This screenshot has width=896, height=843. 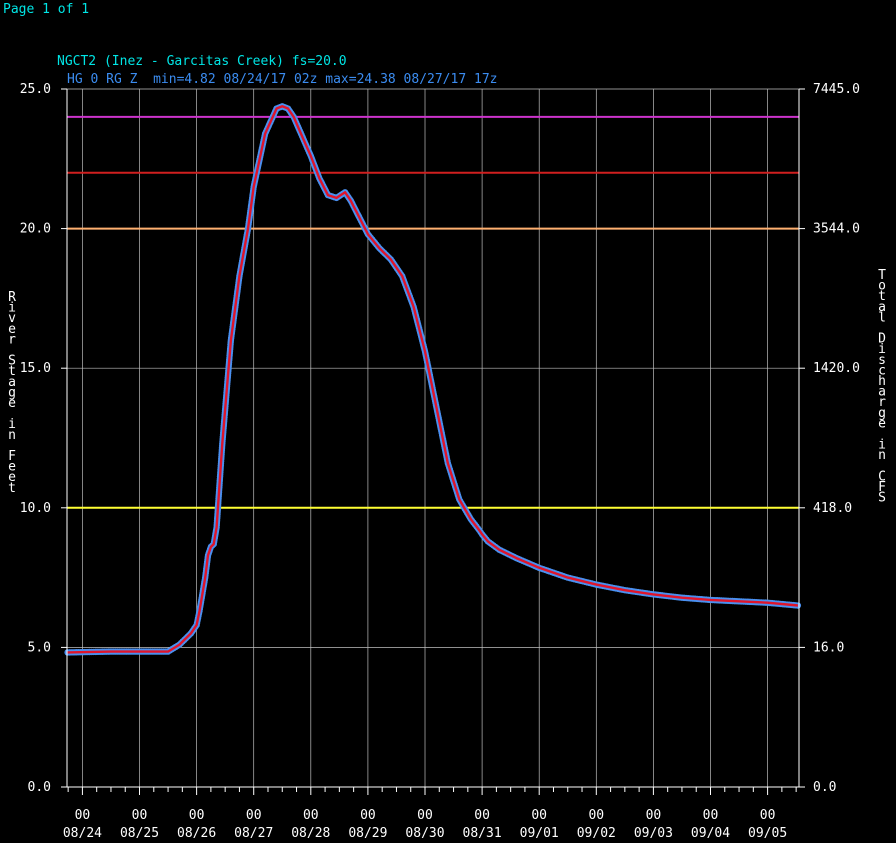 What do you see at coordinates (46, 9) in the screenshot?
I see `page-indicator: Page 1 of 1` at bounding box center [46, 9].